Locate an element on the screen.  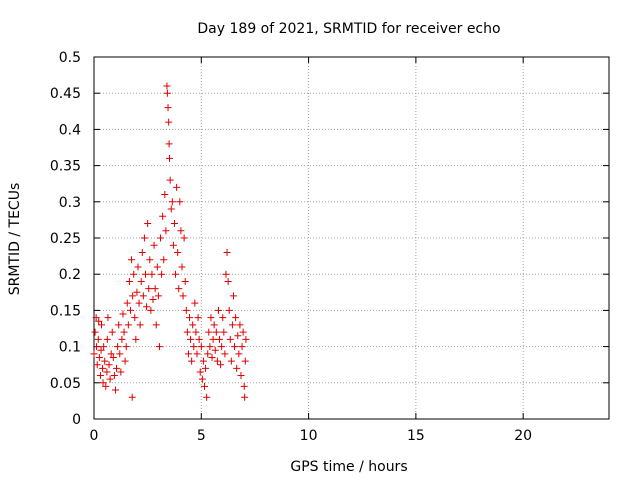
y-tick-label: 0.15 is located at coordinates (65, 311).